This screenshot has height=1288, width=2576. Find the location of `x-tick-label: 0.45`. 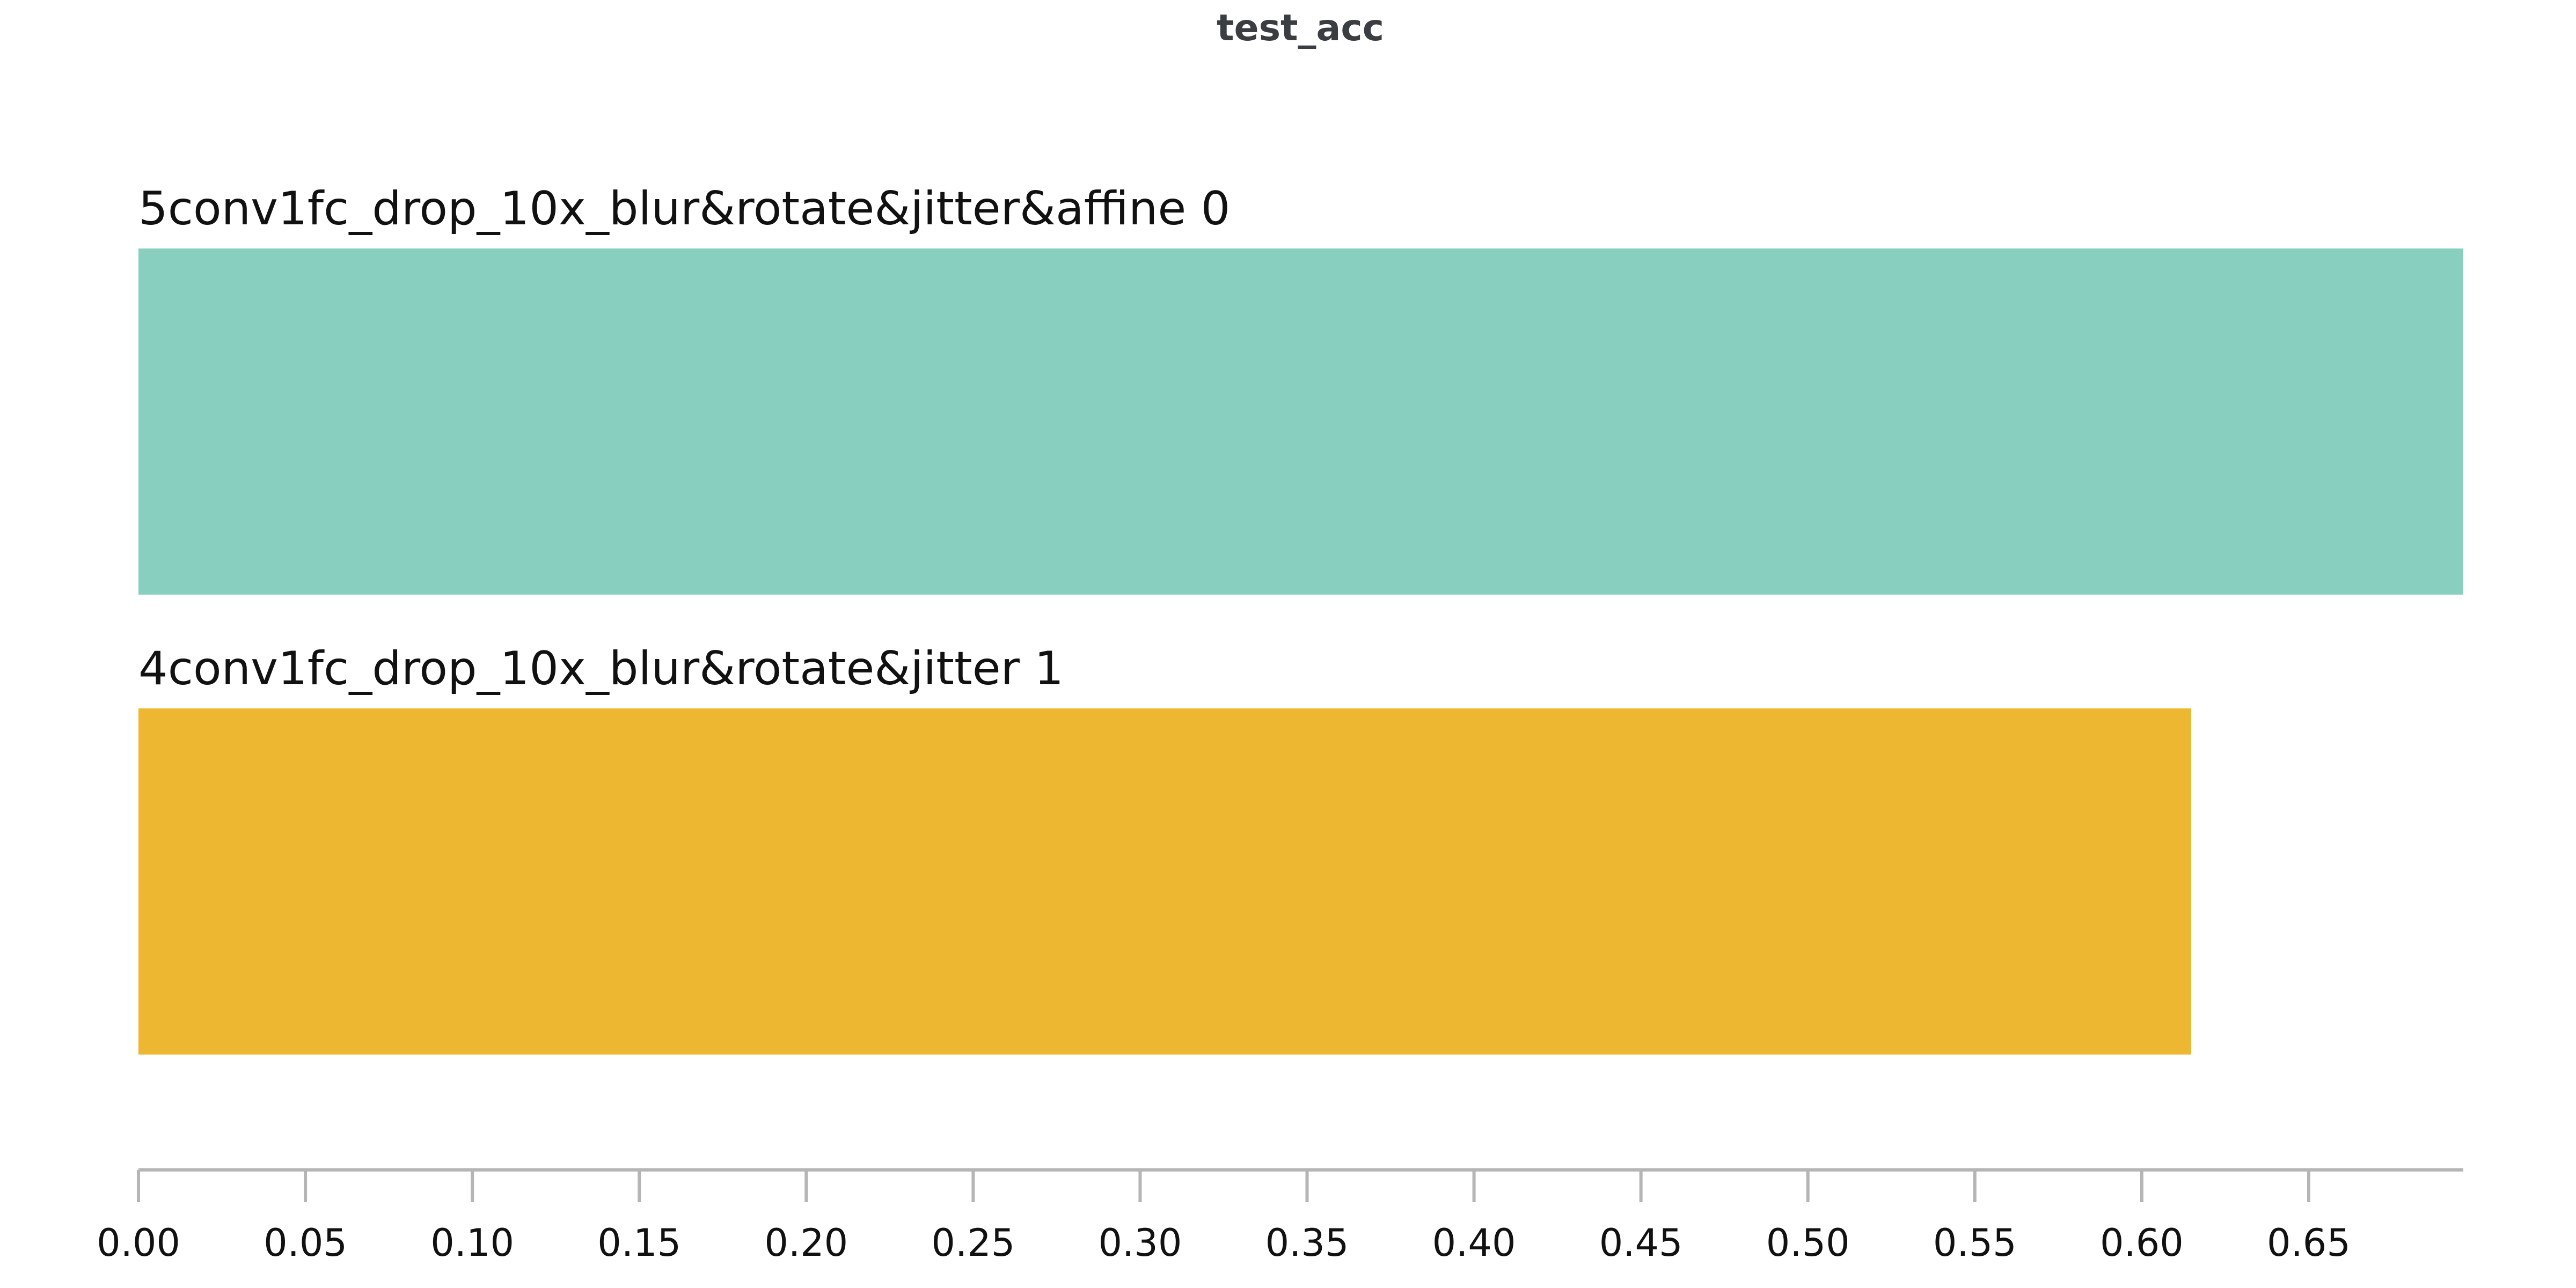

x-tick-label: 0.45 is located at coordinates (1641, 1243).